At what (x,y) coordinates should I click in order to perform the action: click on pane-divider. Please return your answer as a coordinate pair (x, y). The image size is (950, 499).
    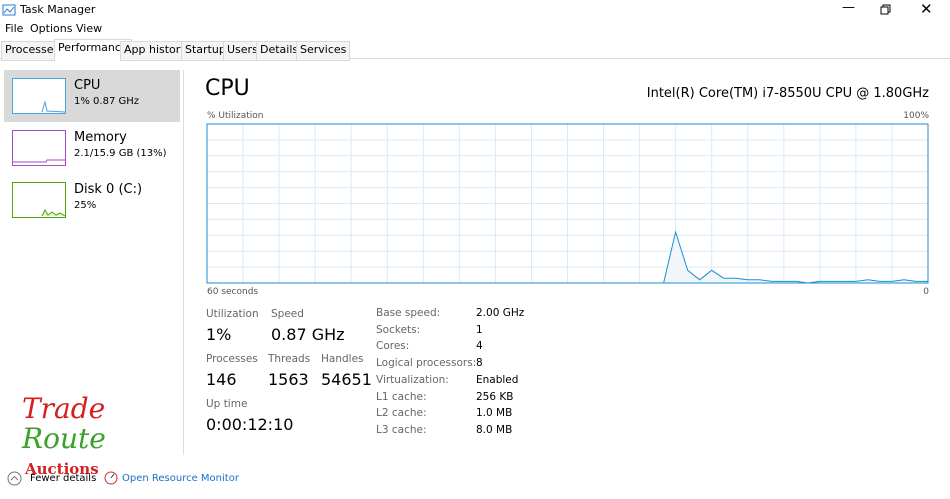
    Looking at the image, I should click on (183, 262).